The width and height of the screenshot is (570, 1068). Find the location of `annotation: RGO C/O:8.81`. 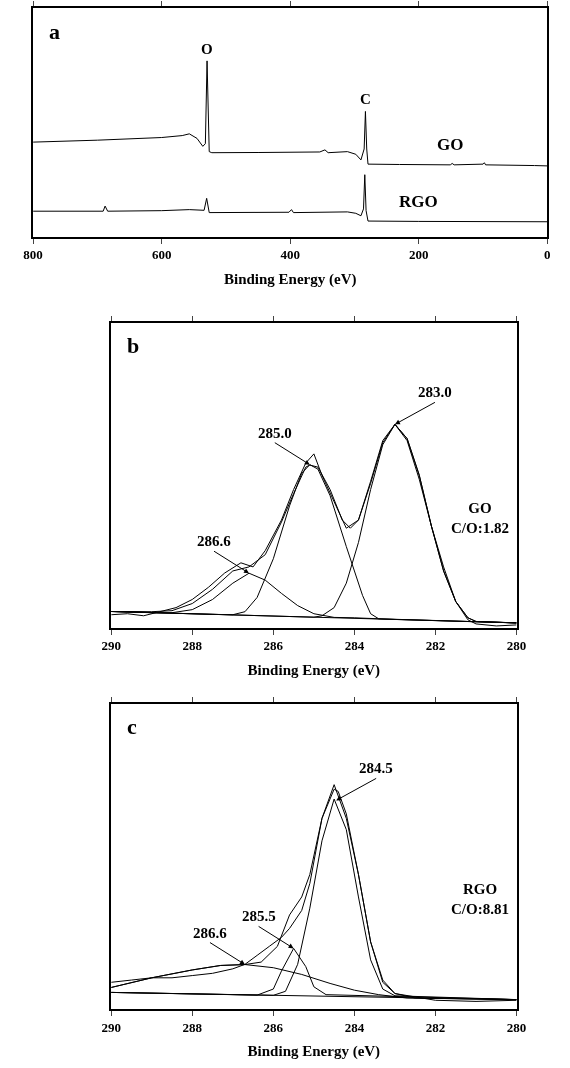

annotation: RGO C/O:8.81 is located at coordinates (480, 899).